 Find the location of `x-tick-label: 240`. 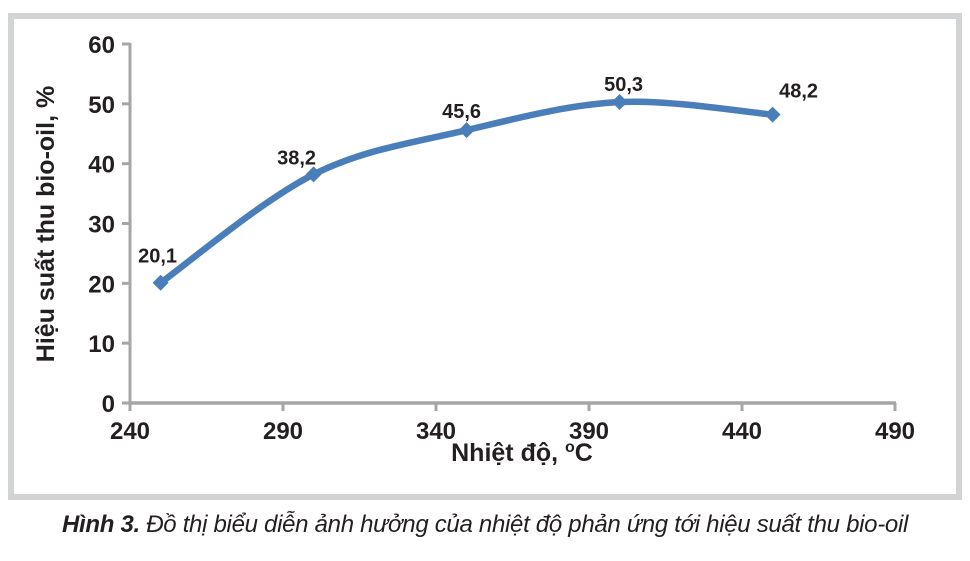

x-tick-label: 240 is located at coordinates (130, 431).